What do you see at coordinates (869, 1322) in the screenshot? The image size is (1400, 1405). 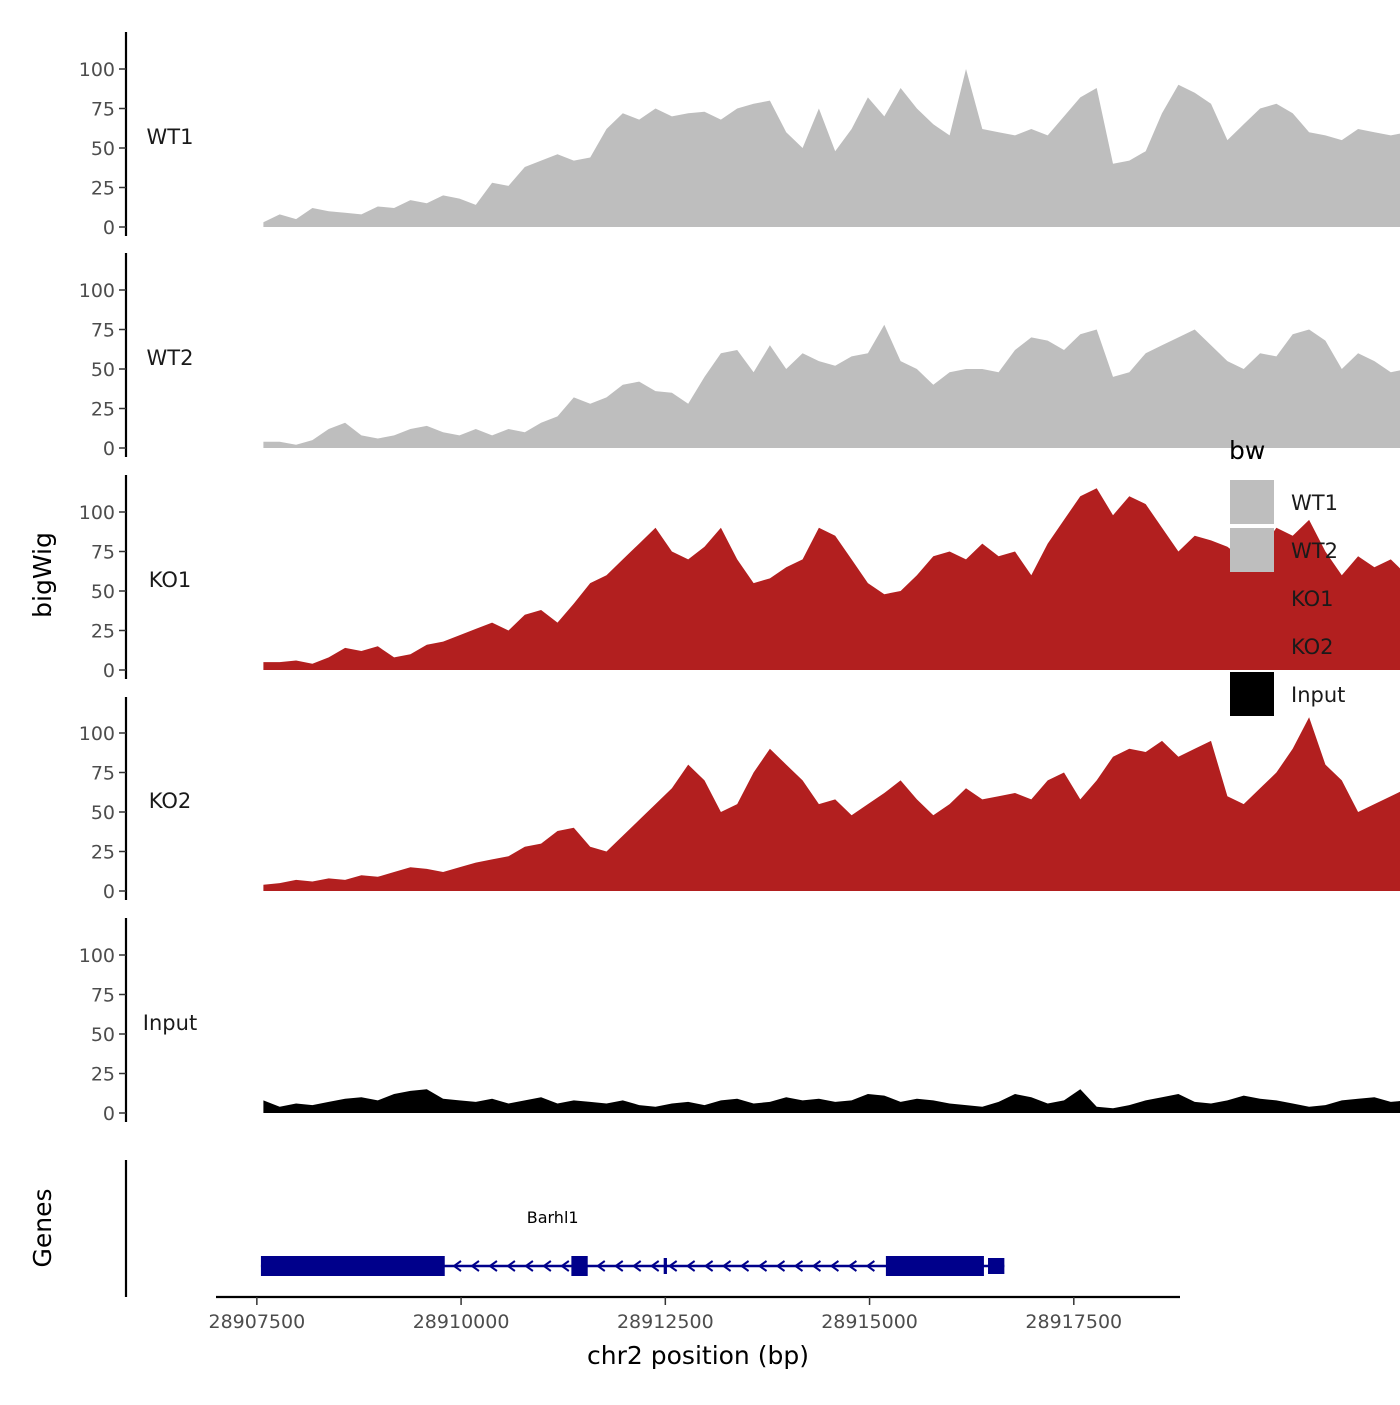 I see `x-tick-label: 28915000` at bounding box center [869, 1322].